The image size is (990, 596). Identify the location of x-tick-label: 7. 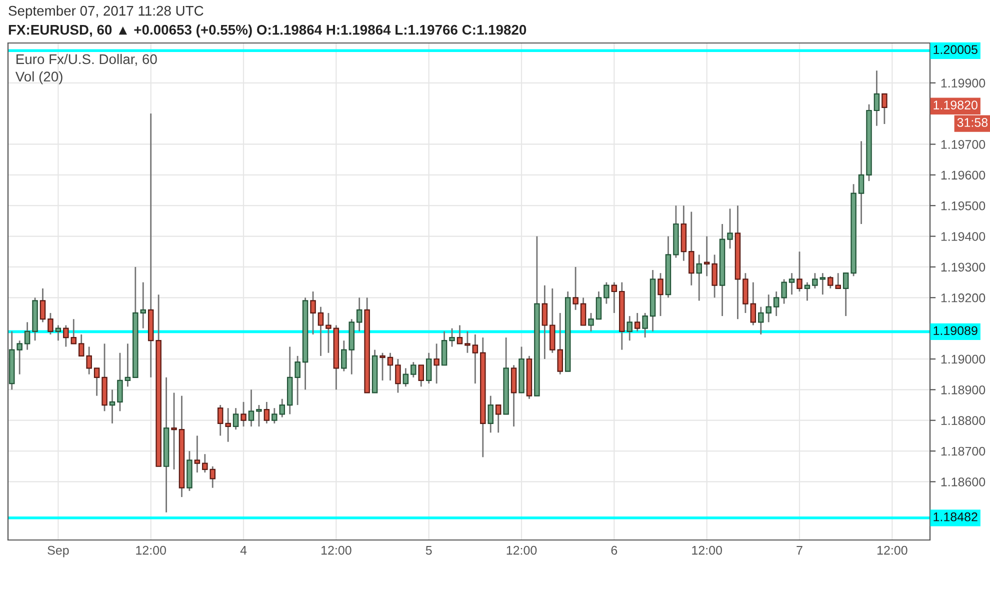
(799, 550).